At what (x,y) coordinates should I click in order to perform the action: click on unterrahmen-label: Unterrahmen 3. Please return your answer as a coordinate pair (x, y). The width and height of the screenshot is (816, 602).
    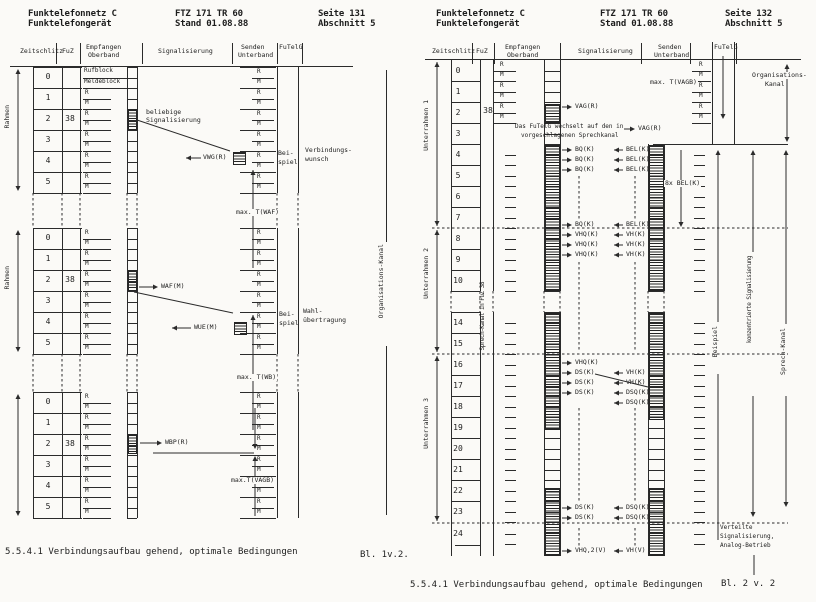
    Looking at the image, I should click on (426, 423).